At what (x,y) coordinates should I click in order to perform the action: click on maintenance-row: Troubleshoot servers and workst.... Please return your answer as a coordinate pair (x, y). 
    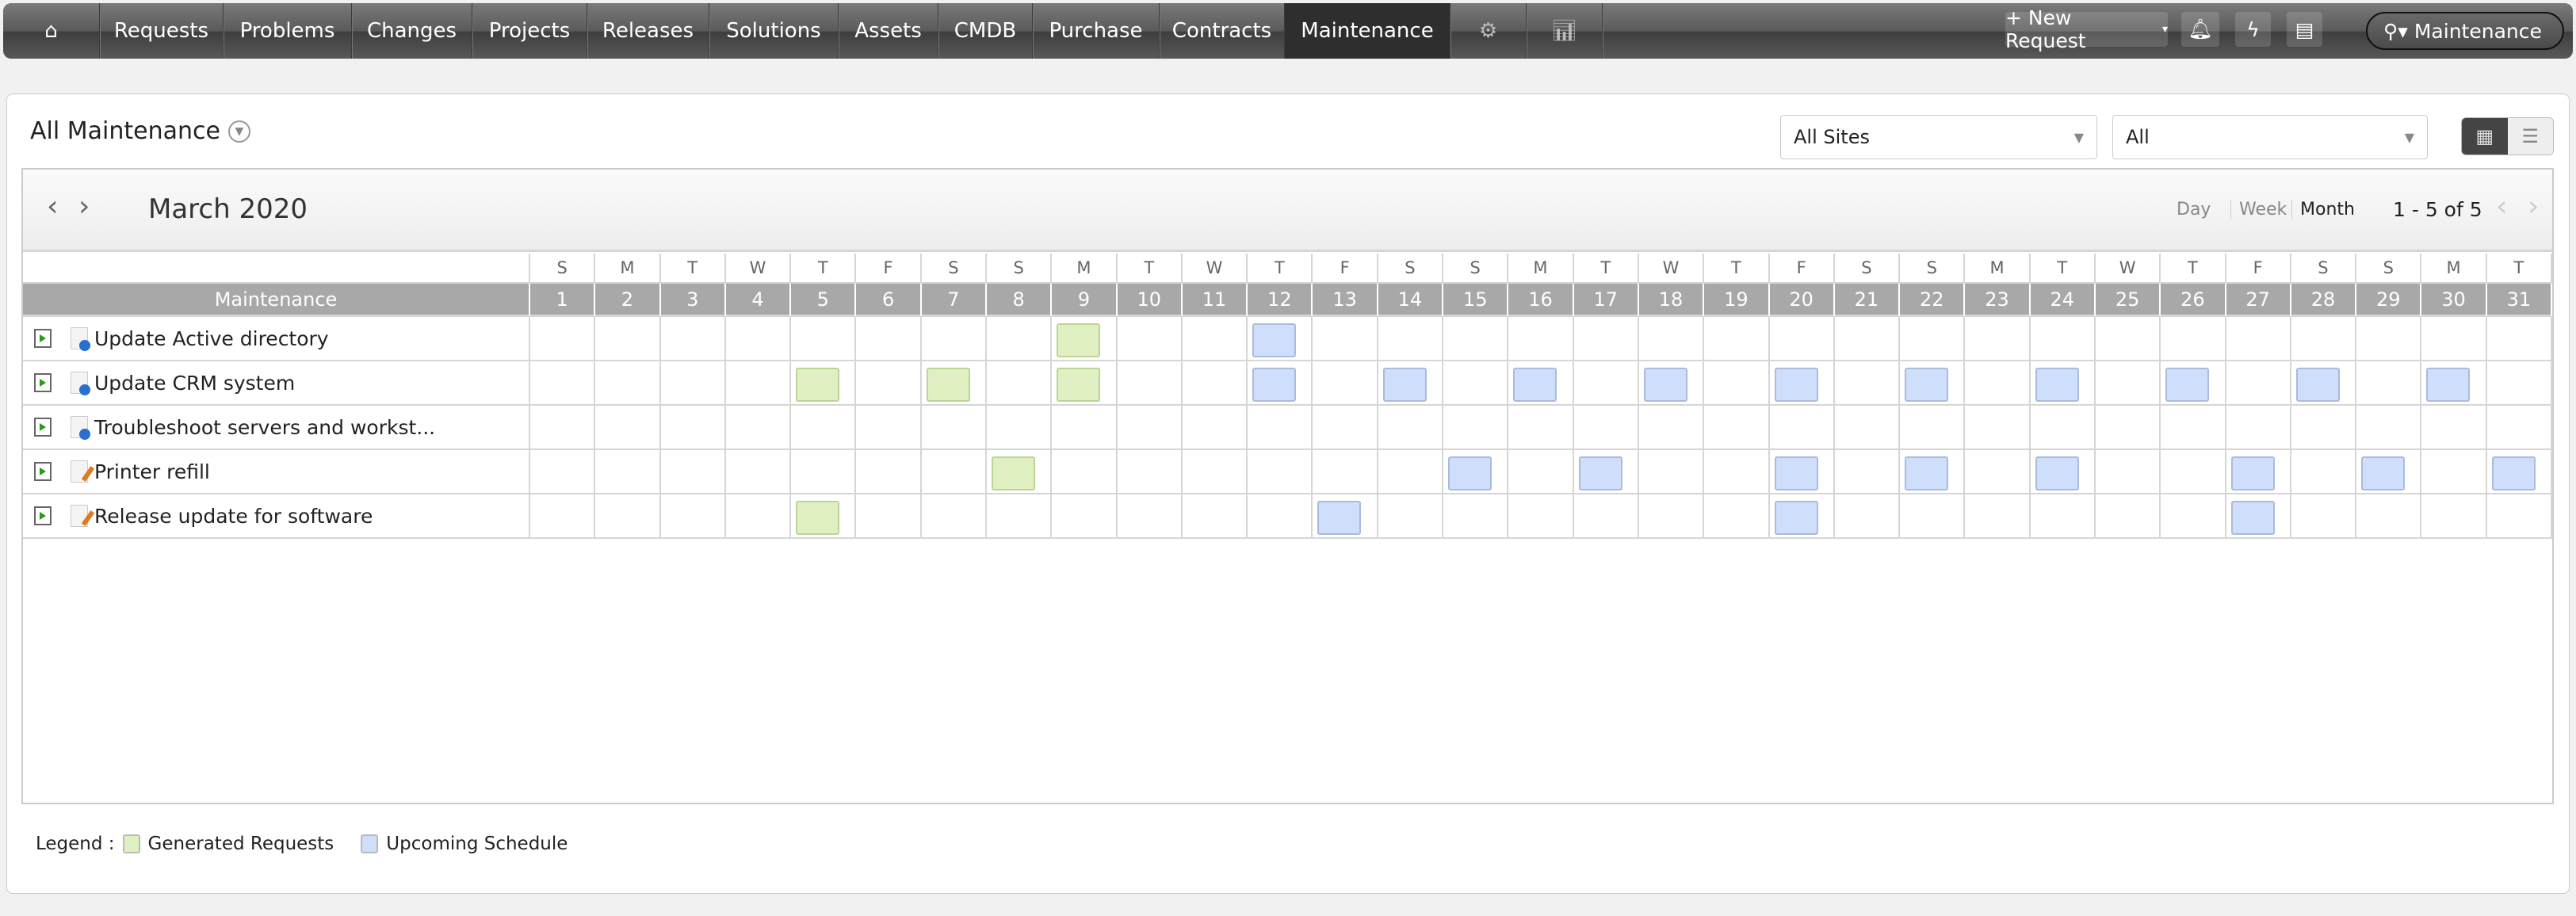
    Looking at the image, I should click on (276, 428).